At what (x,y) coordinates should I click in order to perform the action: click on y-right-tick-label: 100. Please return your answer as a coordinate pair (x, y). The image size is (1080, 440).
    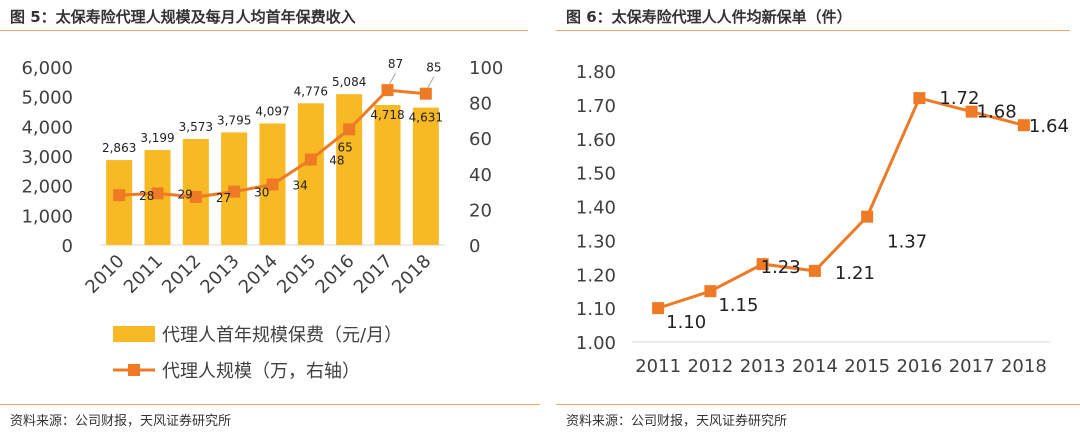
    Looking at the image, I should click on (486, 68).